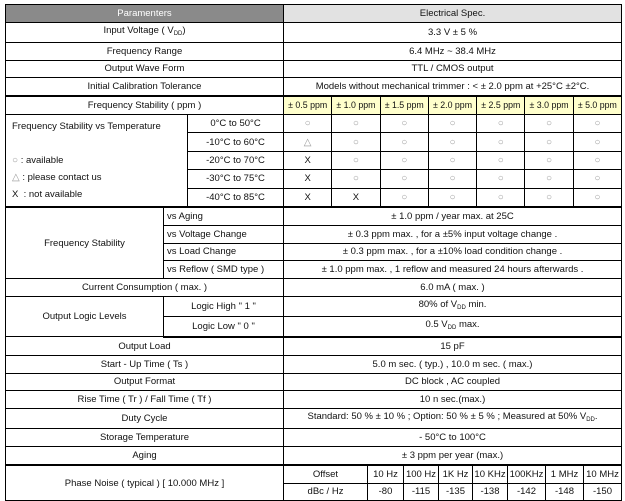 The width and height of the screenshot is (625, 501). Describe the element at coordinates (144, 105) in the screenshot. I see `stability-ppm-label: Frequency Stability ( ppm )` at that location.